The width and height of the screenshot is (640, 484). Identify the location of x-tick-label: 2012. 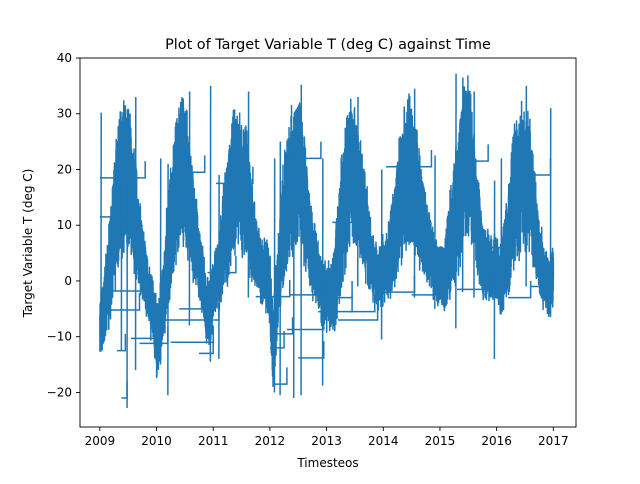
(270, 441).